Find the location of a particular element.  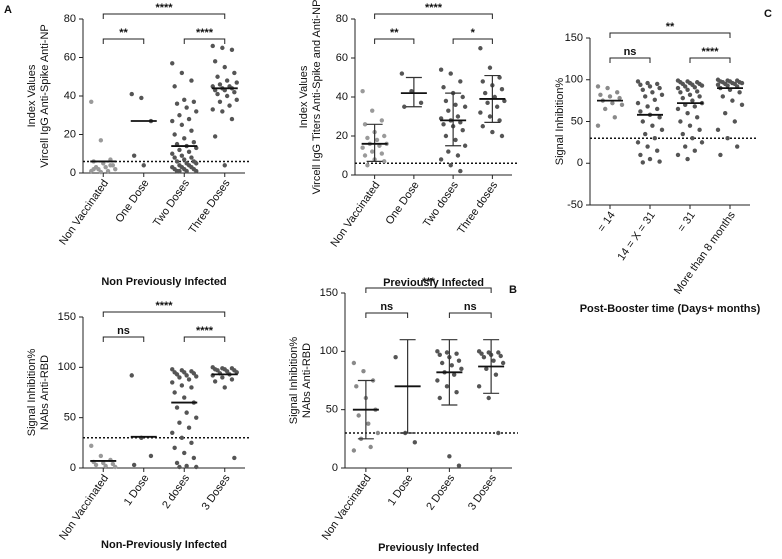

x-axis-label: Non-Previously Infected is located at coordinates (164, 545).